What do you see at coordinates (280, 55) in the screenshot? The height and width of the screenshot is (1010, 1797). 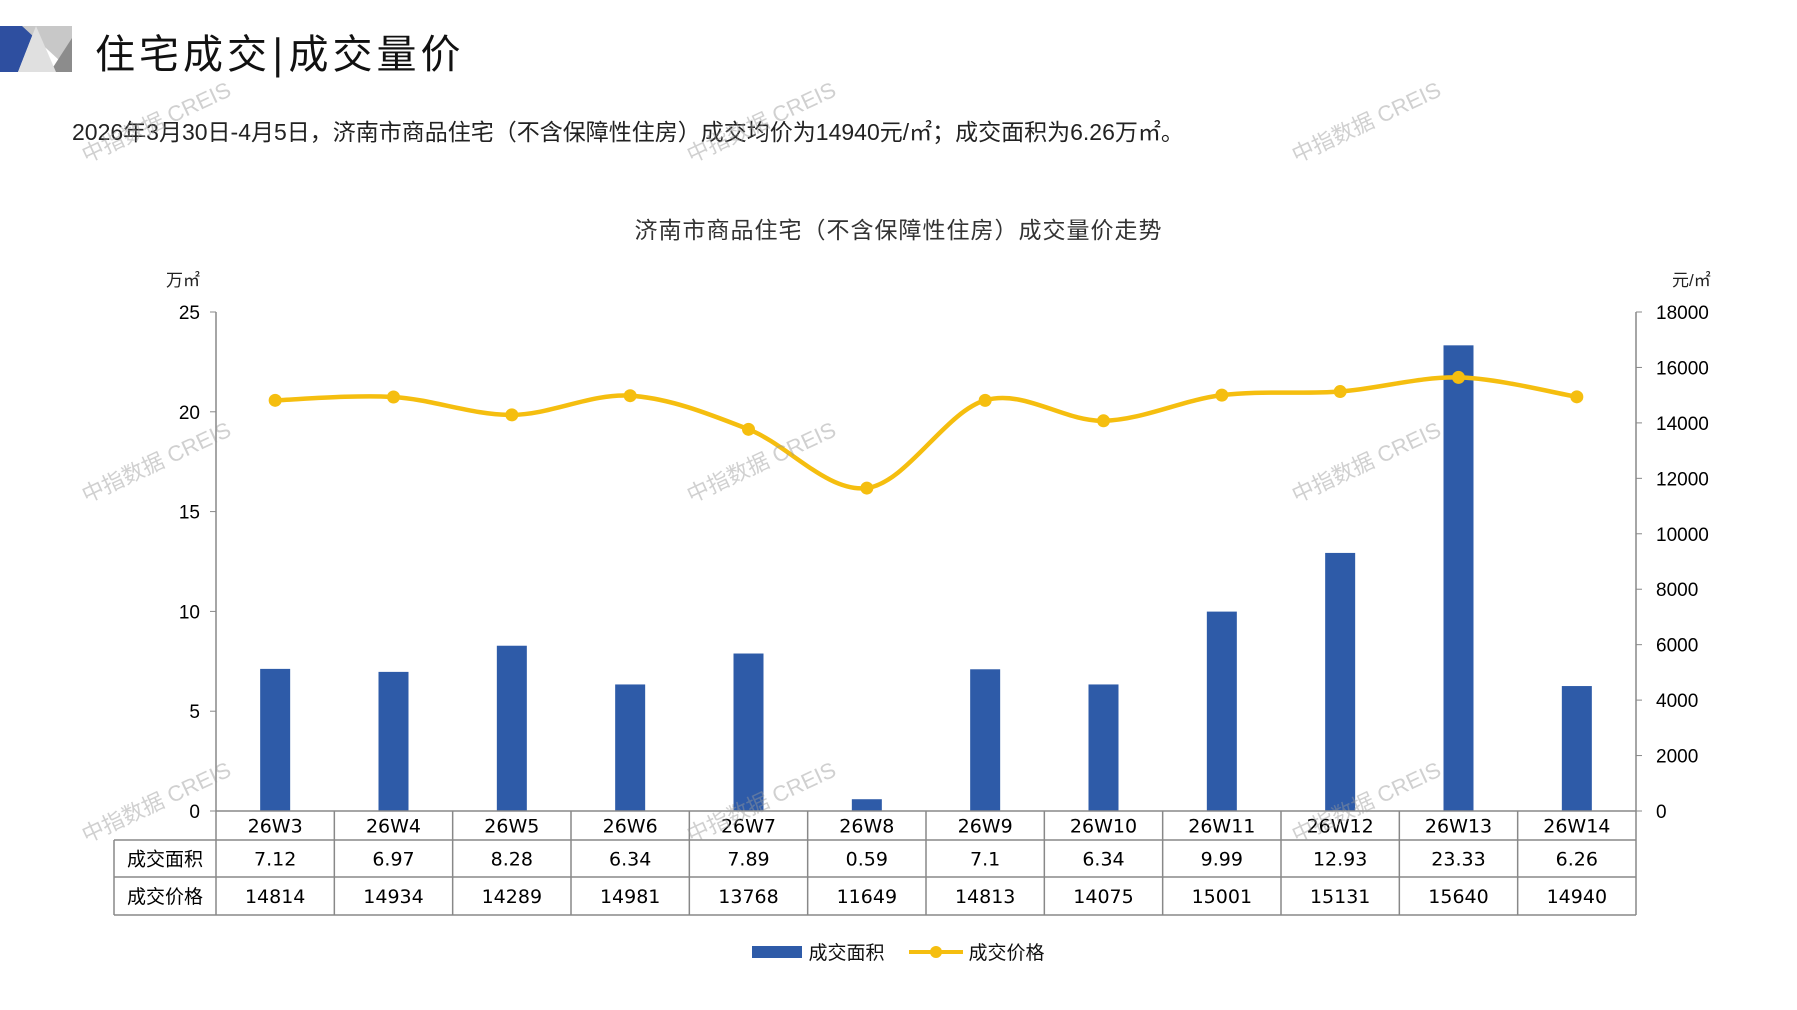 I see `page-title: 住宅成交|成交量价` at bounding box center [280, 55].